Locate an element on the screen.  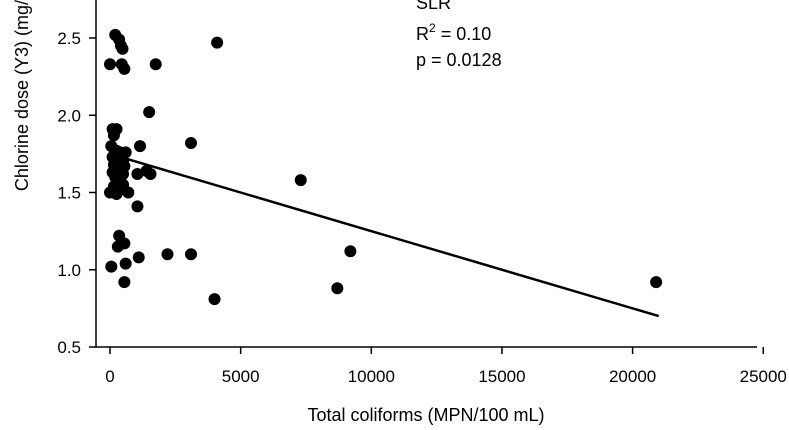
y-axis-title: Chlorine dose (Y3) (mg/ is located at coordinates (22, 95).